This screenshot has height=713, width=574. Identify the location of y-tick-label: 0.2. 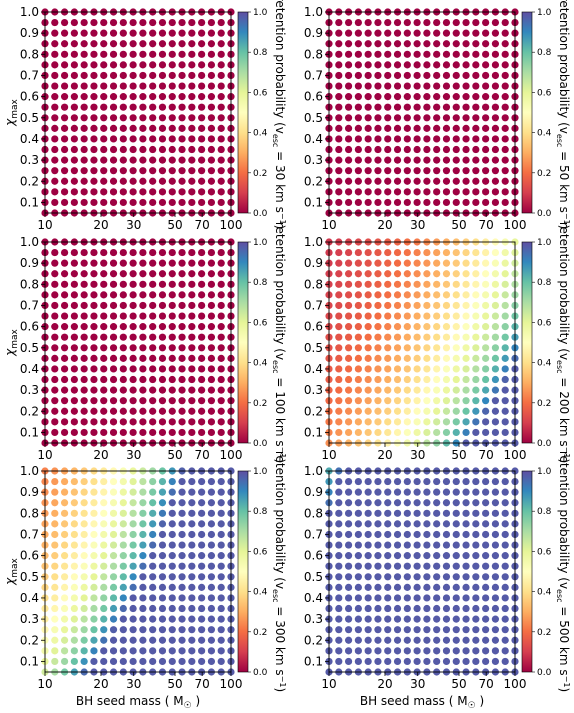
(313, 411).